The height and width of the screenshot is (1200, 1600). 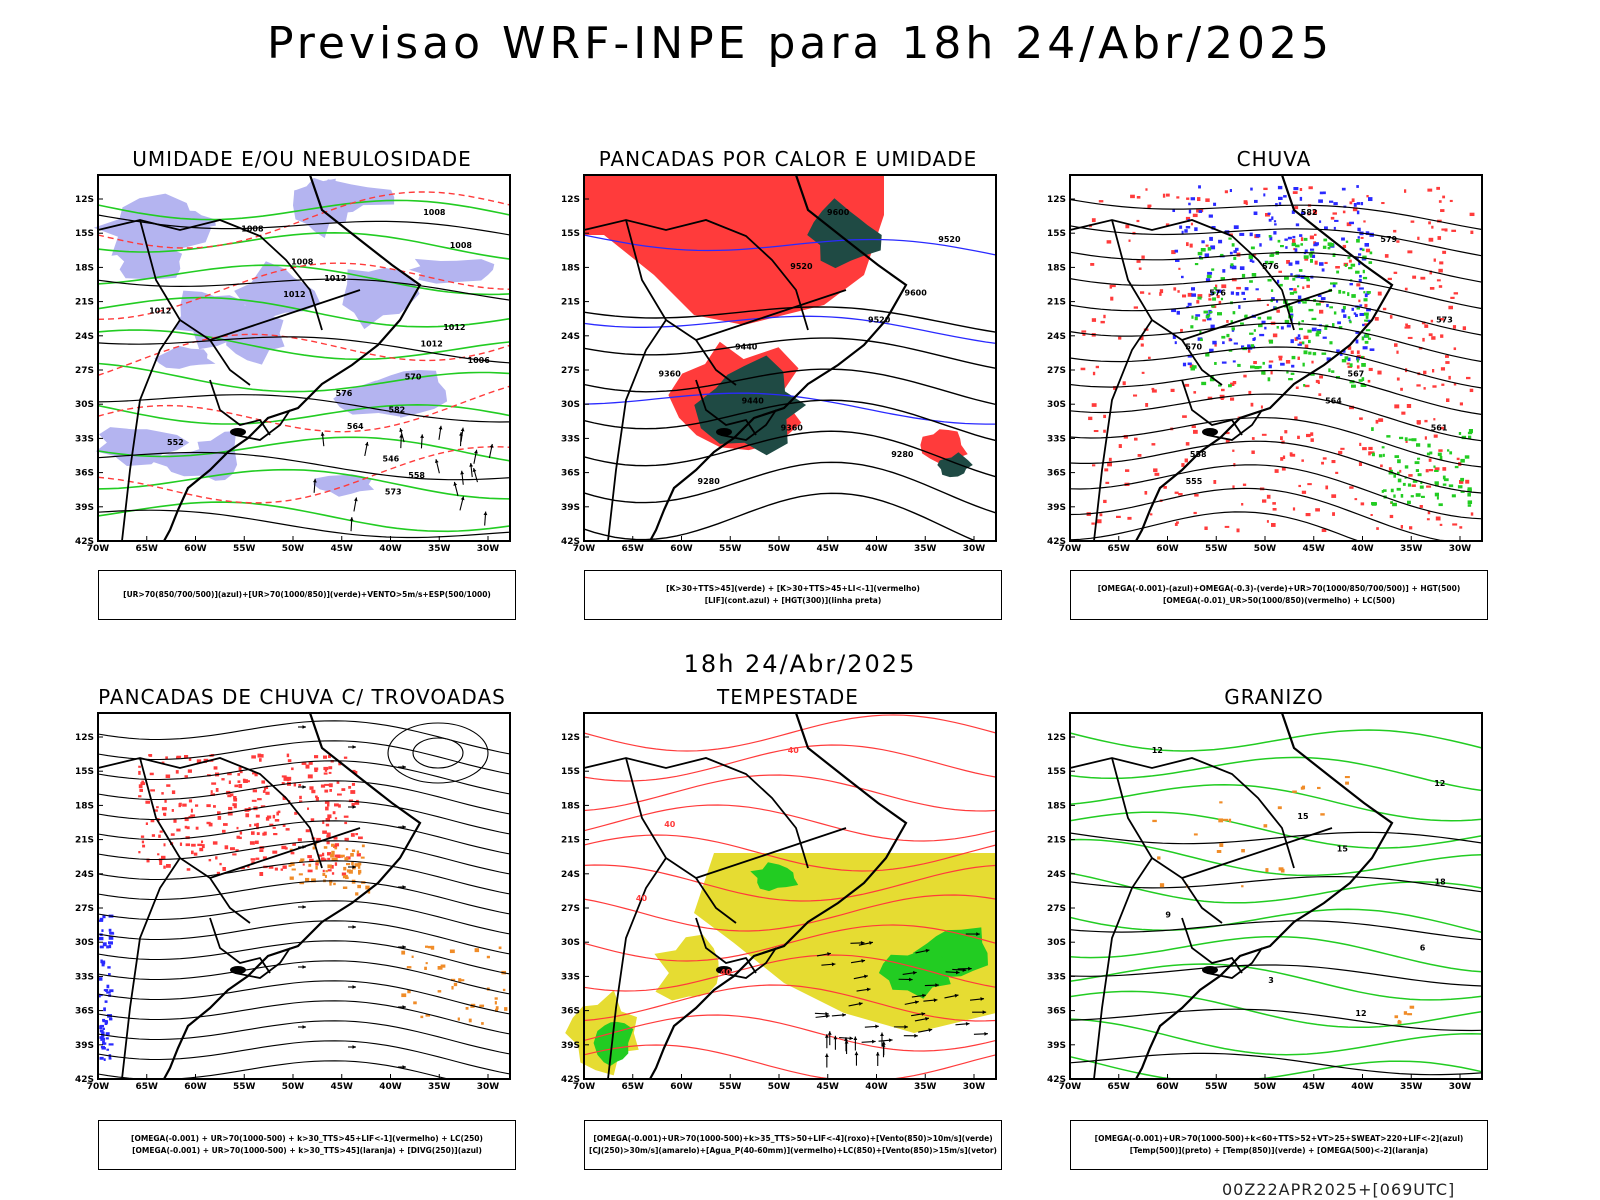 I want to click on height-300-contour, so click(x=790, y=353).